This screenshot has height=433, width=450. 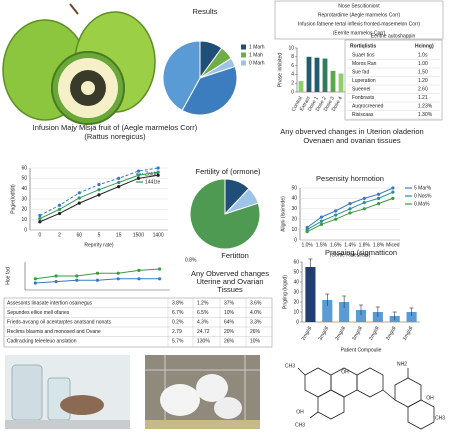 What do you see at coordinates (423, 55) in the screenshot?
I see `side-table-cell: 1.0s` at bounding box center [423, 55].